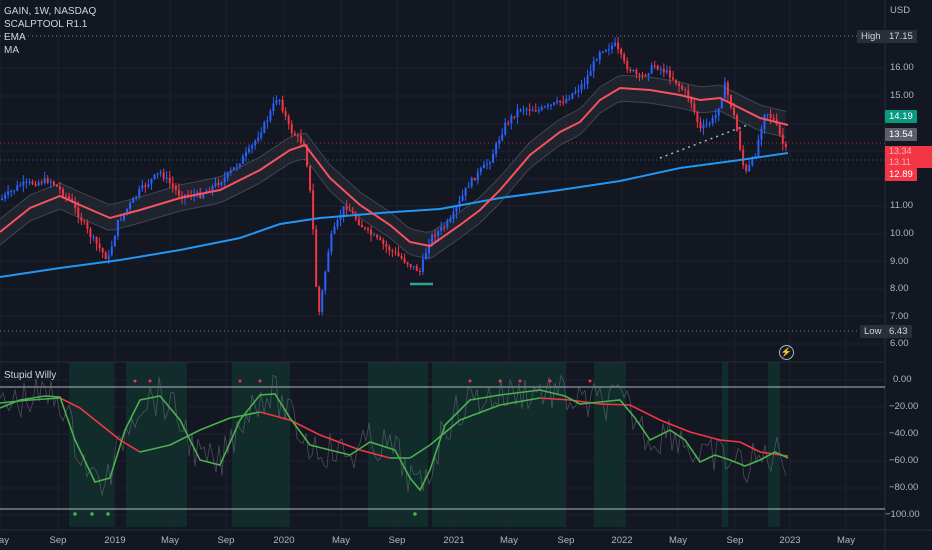 The image size is (932, 550). Describe the element at coordinates (902, 95) in the screenshot. I see `price-tick: 15.00` at that location.